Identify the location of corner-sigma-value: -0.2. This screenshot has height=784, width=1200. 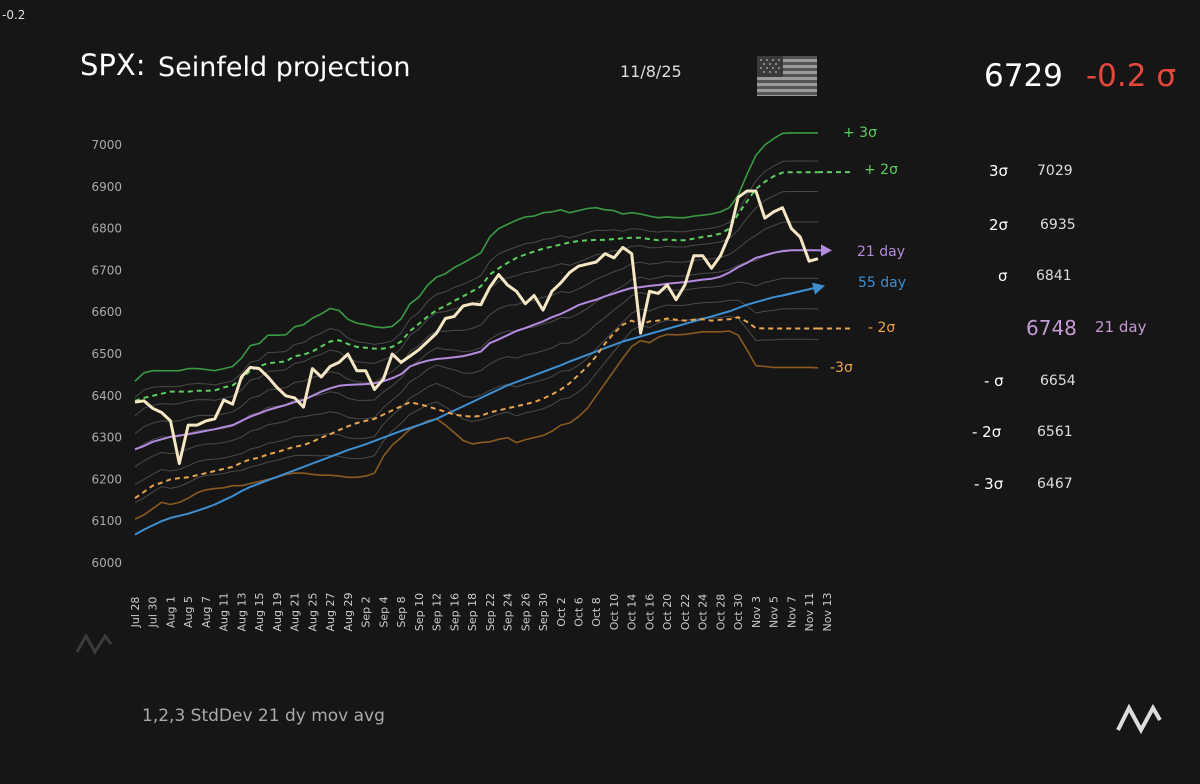
(14, 15).